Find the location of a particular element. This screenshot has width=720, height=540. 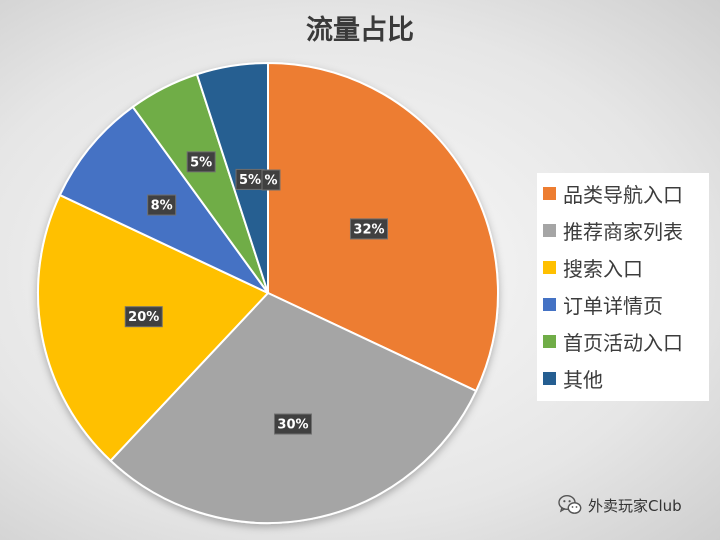

data-label-search-entry: 20% is located at coordinates (143, 317).